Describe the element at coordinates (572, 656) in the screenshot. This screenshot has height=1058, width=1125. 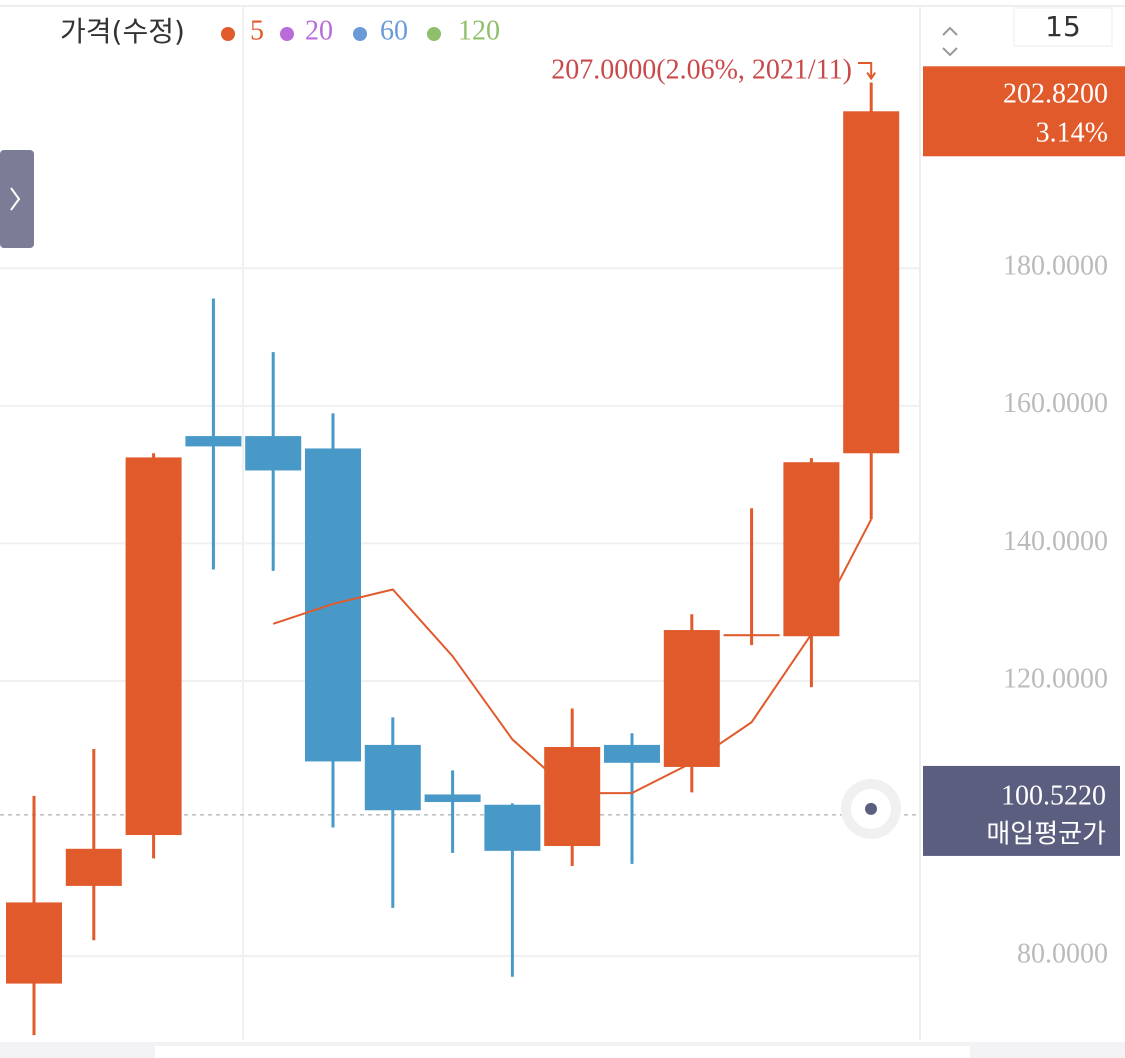
I see `ma-line` at that location.